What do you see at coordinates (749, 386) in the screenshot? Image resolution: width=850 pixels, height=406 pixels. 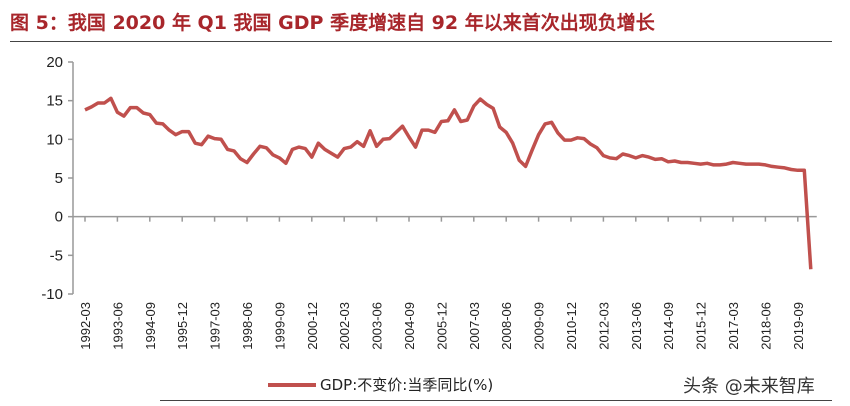 I see `watermark: 头条 @未来智库` at bounding box center [749, 386].